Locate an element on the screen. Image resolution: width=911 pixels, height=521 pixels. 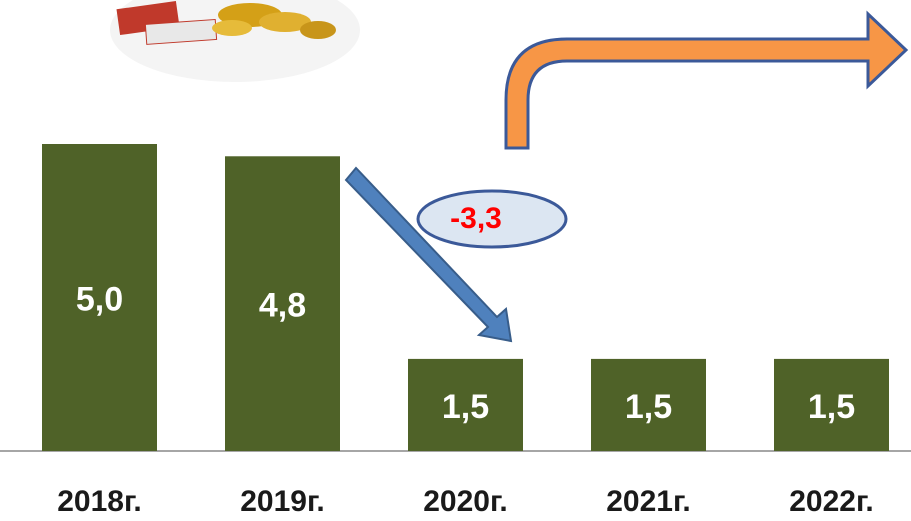
x-tick-label: 2020г. is located at coordinates (465, 501).